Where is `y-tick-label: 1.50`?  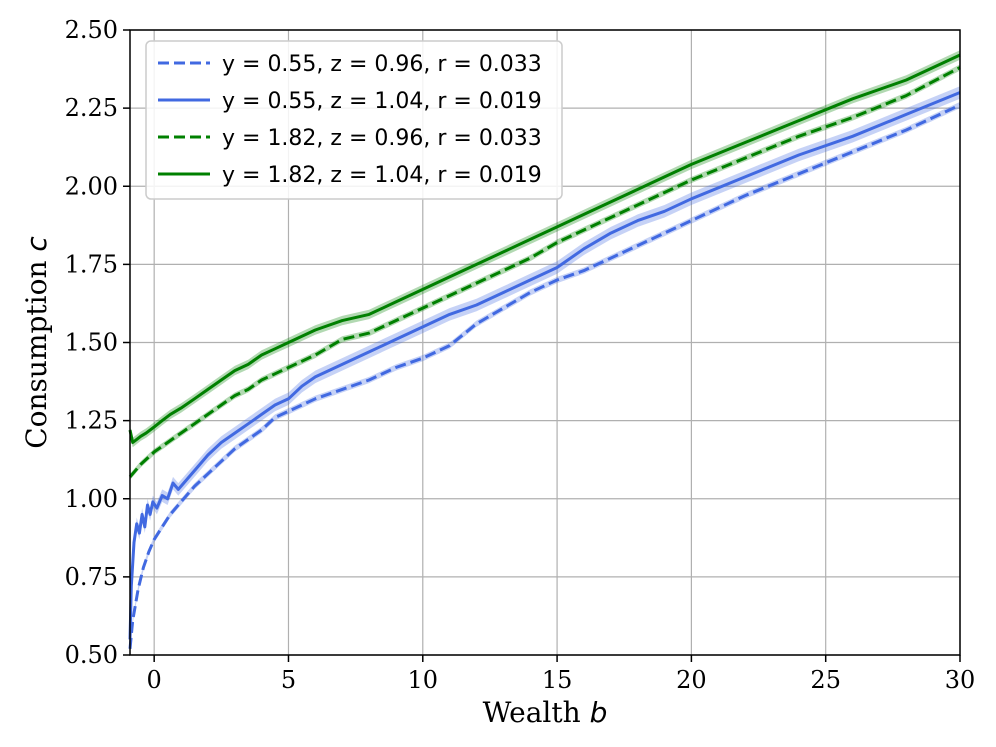 y-tick-label: 1.50 is located at coordinates (91, 343).